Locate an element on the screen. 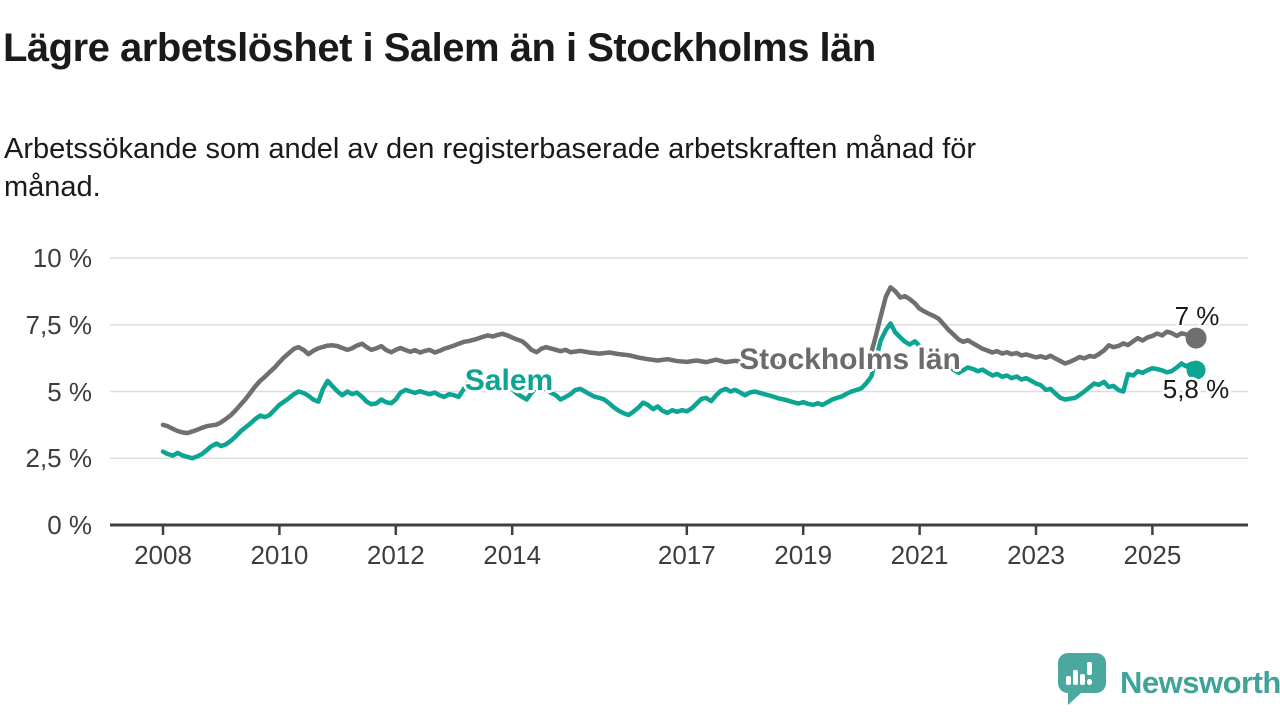 This screenshot has height=720, width=1280. y-axis-tick-label: 0 % is located at coordinates (69, 525).